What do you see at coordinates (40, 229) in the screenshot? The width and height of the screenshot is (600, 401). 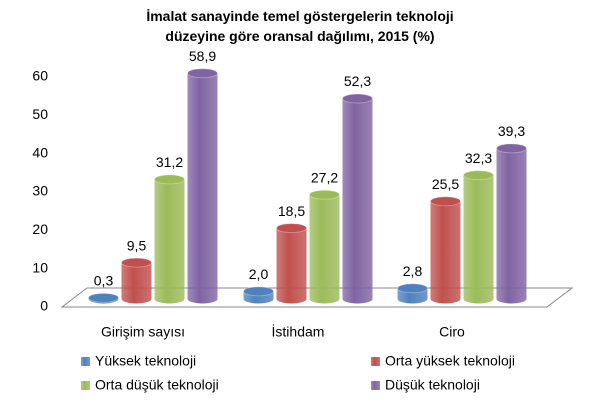 I see `y-tick-label: 20` at bounding box center [40, 229].